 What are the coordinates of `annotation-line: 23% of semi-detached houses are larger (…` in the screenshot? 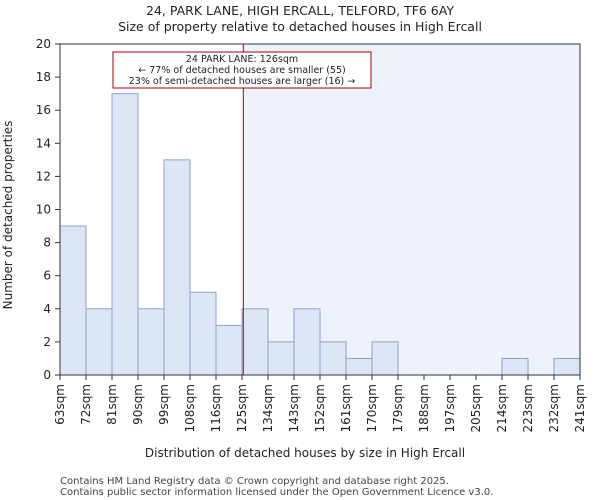 It's located at (242, 81).